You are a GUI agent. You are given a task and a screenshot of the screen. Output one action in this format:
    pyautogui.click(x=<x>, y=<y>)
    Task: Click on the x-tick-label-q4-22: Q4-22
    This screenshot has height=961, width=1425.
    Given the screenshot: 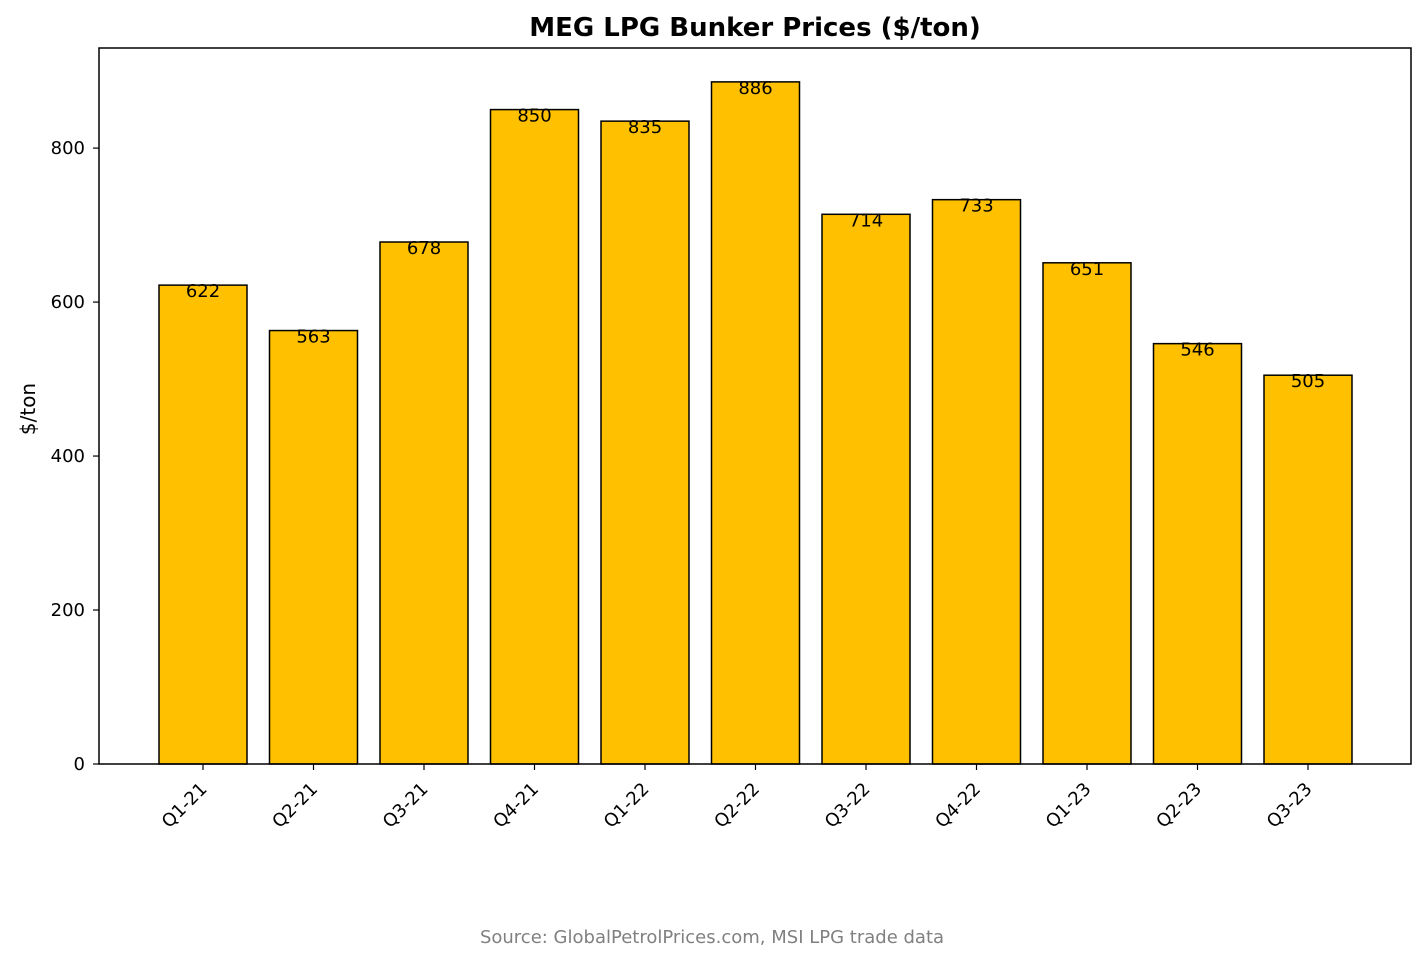 What is the action you would take?
    pyautogui.click(x=958, y=806)
    